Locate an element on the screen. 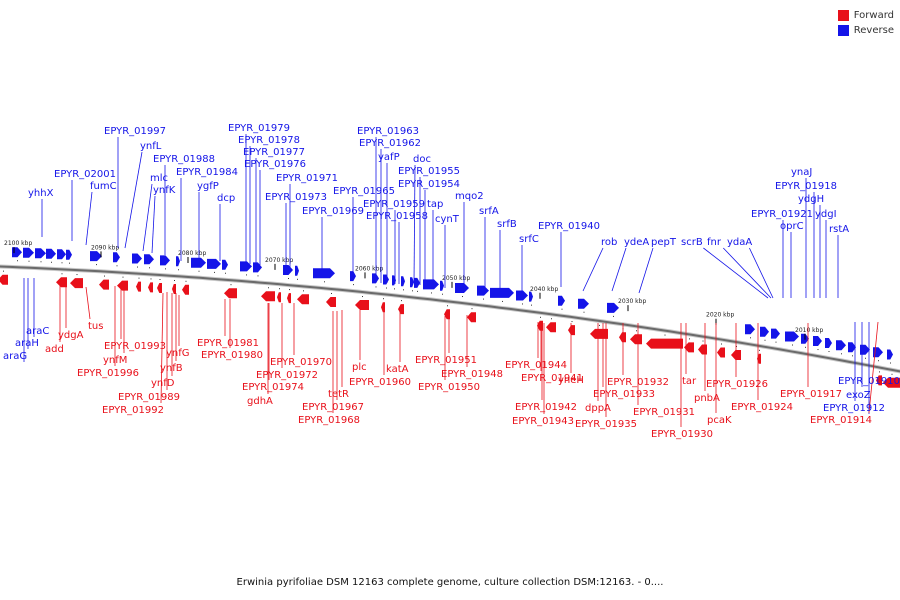 Image resolution: width=900 pixels, height=600 pixels. gene-label-rsta: rstA is located at coordinates (839, 229).